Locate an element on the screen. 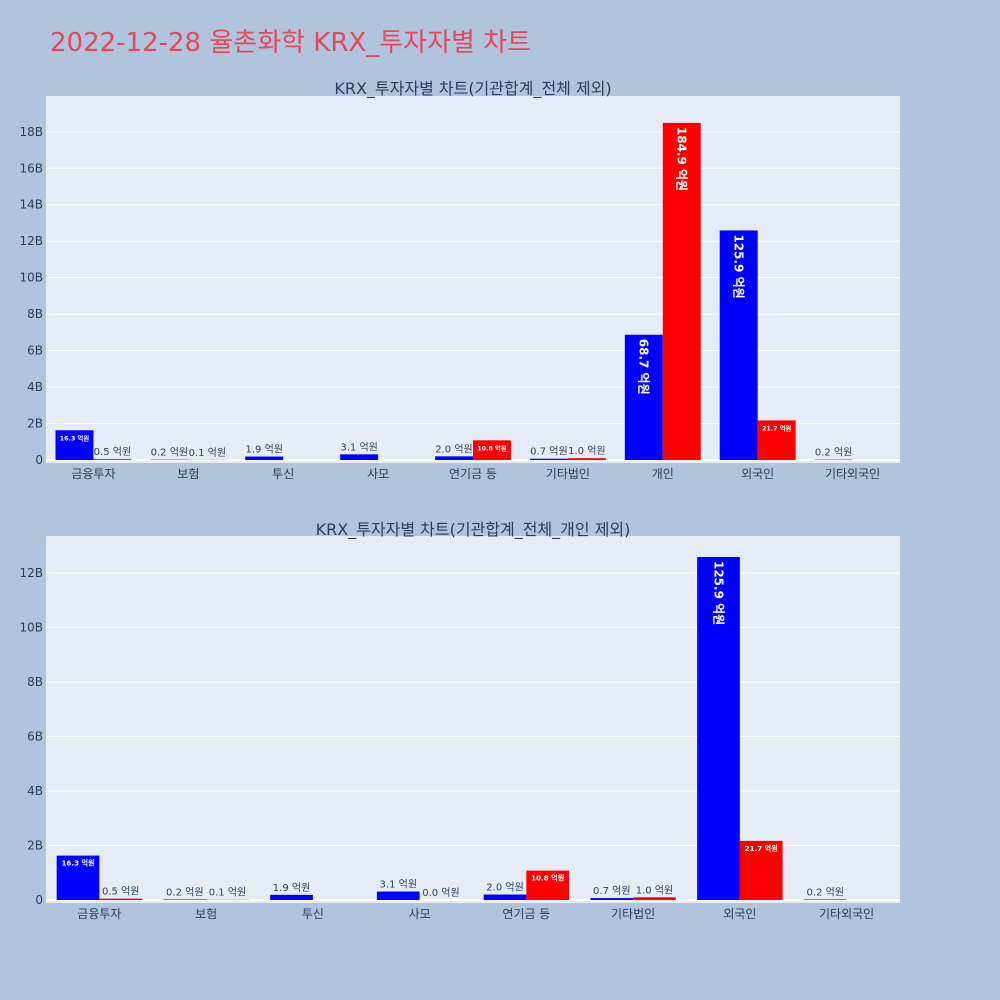 The image size is (1000, 1000). y-tick-label: 18B is located at coordinates (31, 132).